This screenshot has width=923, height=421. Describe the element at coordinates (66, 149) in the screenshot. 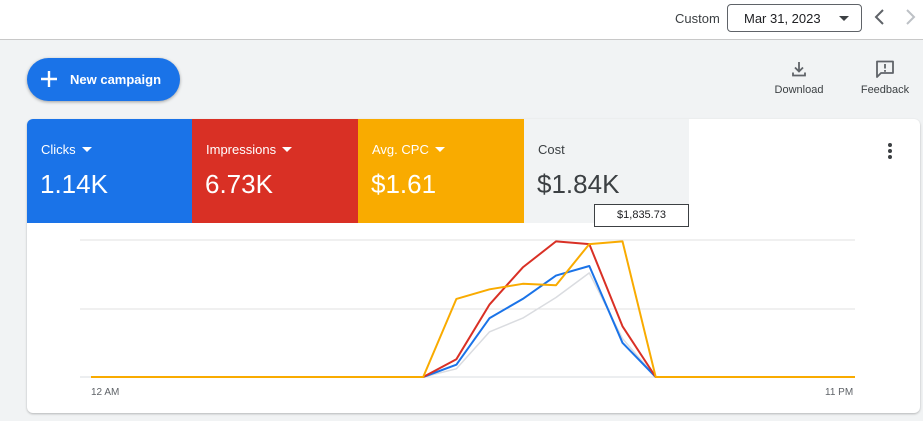

I see `metric-name: Clicks` at that location.